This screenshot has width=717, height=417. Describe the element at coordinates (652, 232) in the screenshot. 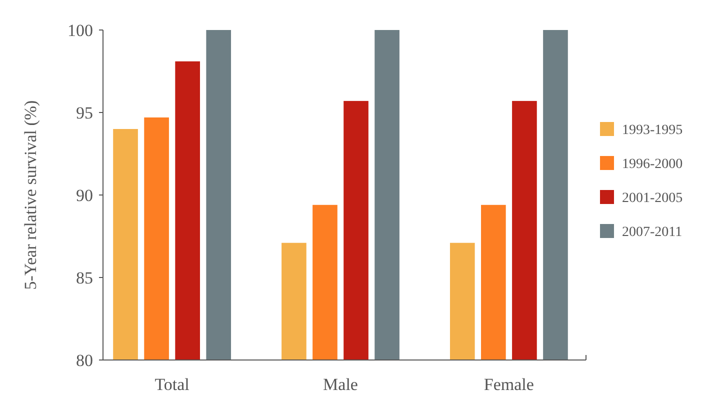

I see `legend-label: 2007-2011` at that location.